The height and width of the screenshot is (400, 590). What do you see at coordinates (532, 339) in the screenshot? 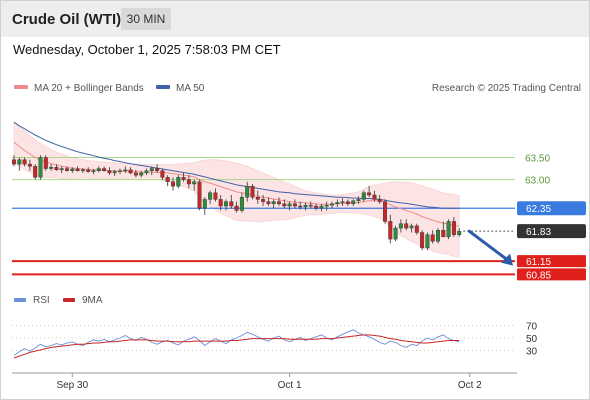
I see `rsi-tick-label-1: 50` at bounding box center [532, 339].